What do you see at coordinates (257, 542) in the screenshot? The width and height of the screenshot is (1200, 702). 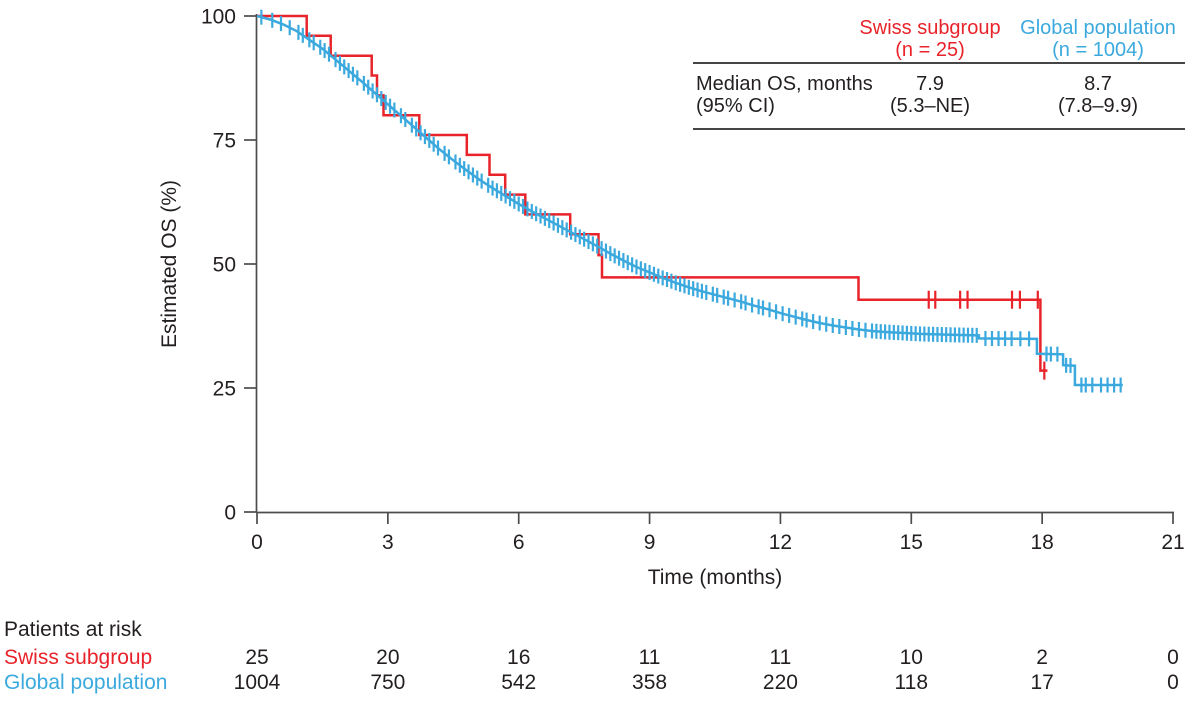 I see `x-tick-label: 0` at bounding box center [257, 542].